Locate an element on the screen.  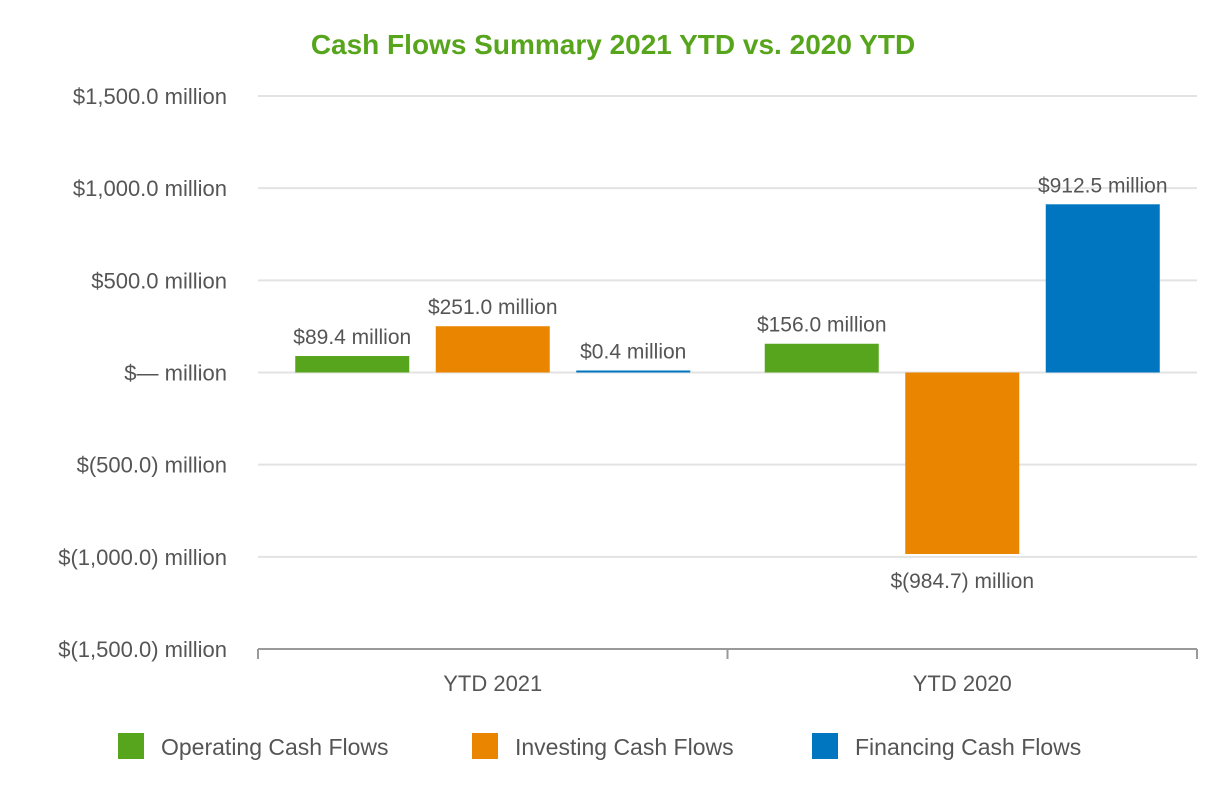
x-tick-label: YTD 2021 is located at coordinates (492, 683).